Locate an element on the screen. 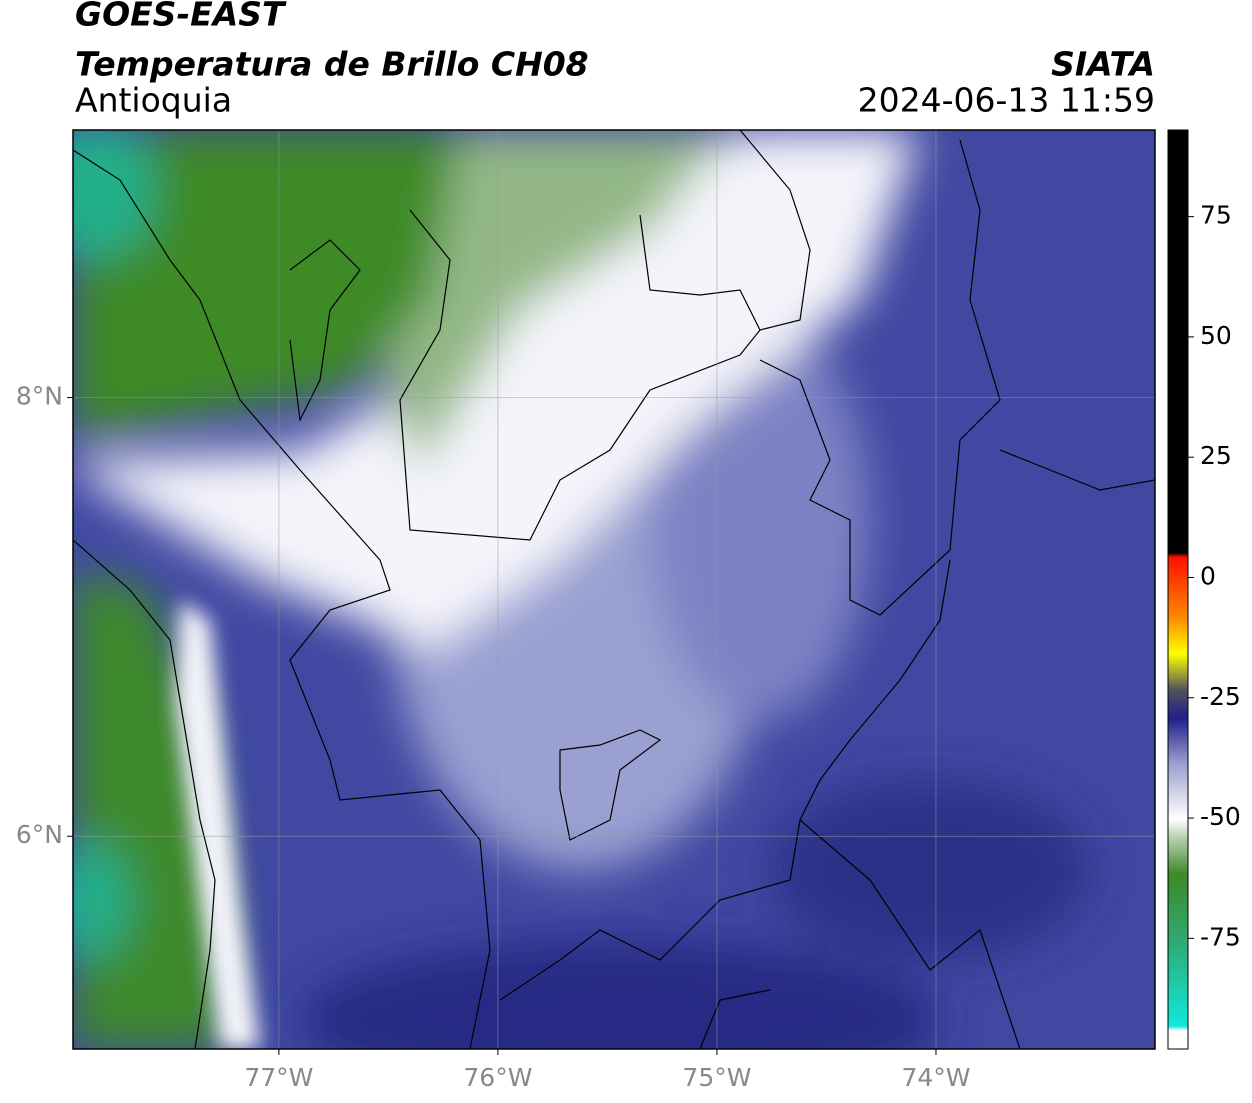 Image resolution: width=1252 pixels, height=1103 pixels. colorbar-tick-label: -25 is located at coordinates (1220, 696).